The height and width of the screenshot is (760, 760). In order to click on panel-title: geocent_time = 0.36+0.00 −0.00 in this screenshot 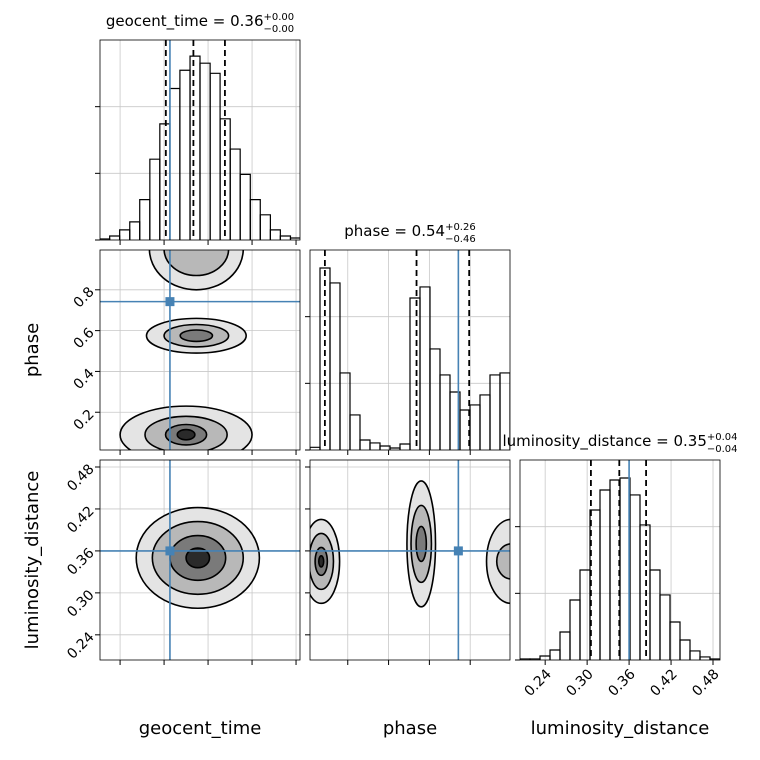, I will do `click(200, 23)`.